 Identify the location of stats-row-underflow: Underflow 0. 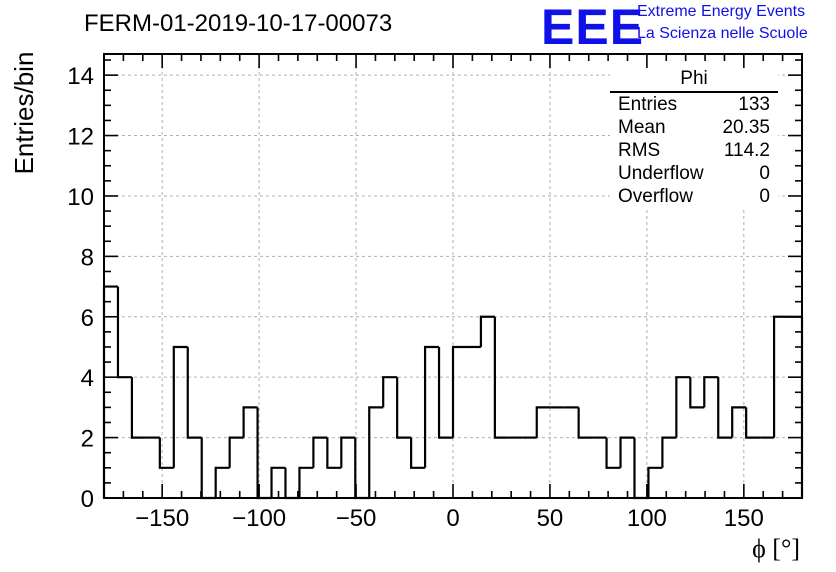
(694, 173).